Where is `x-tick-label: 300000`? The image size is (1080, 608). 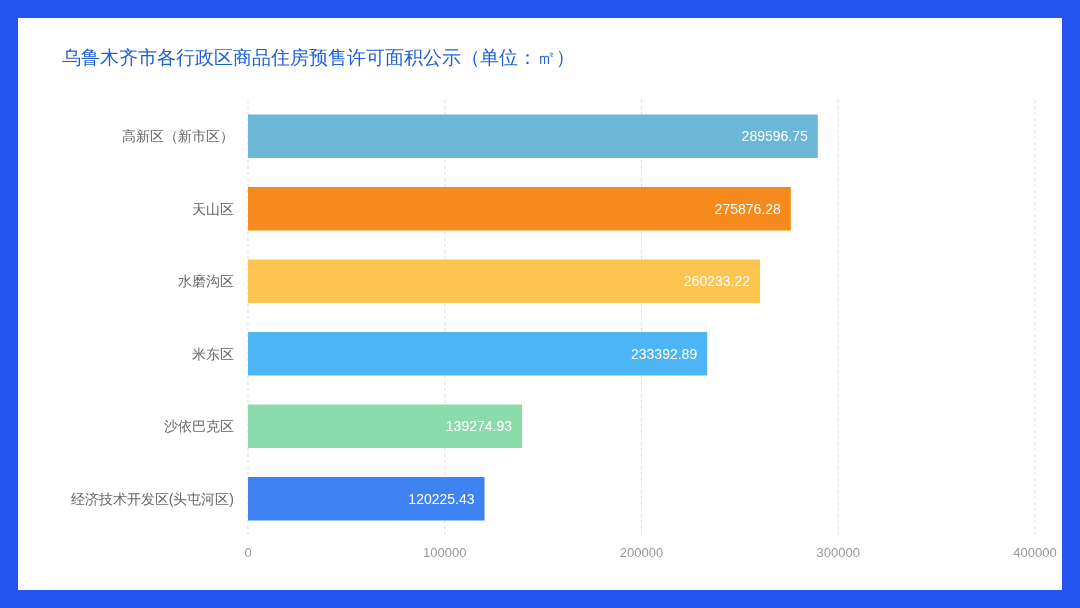
x-tick-label: 300000 is located at coordinates (838, 552).